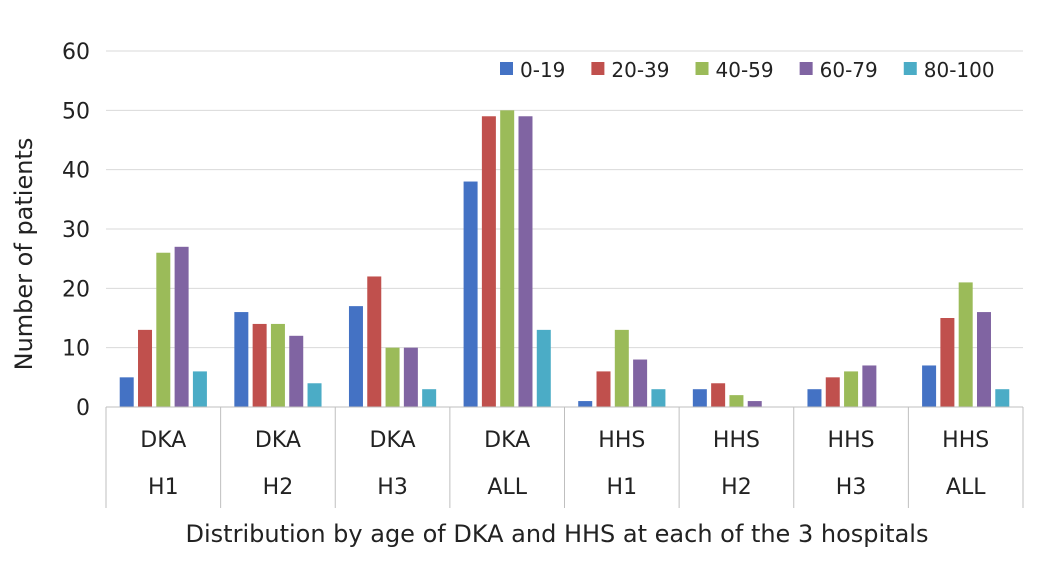 The height and width of the screenshot is (578, 1037). What do you see at coordinates (542, 70) in the screenshot?
I see `legend-label: 0-19` at bounding box center [542, 70].